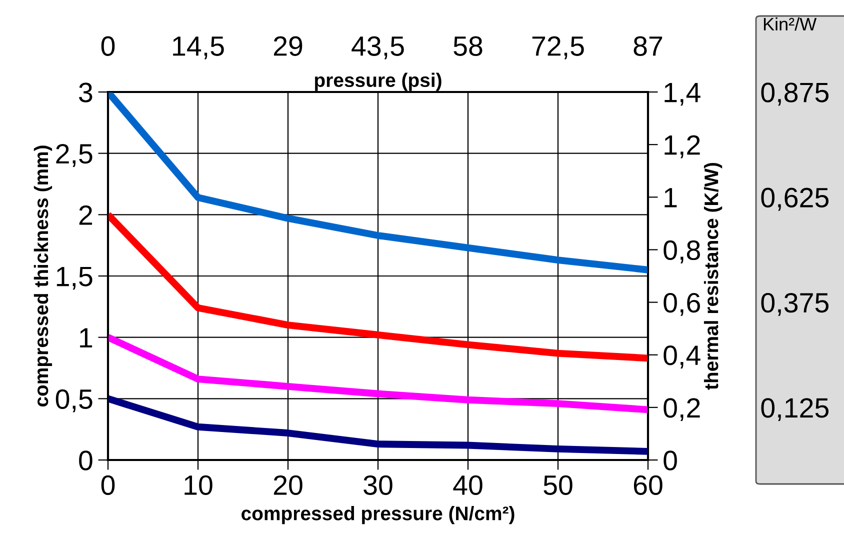 The height and width of the screenshot is (557, 844). I want to click on x2-tick-label: 43,5, so click(378, 48).